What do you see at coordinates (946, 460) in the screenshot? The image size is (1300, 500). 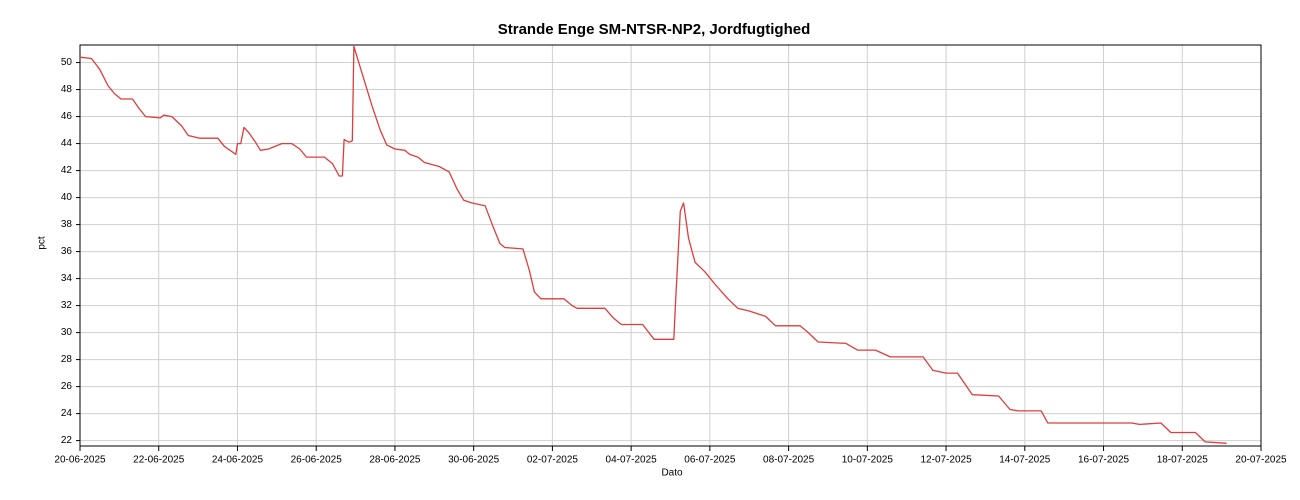 I see `x-tick-label: 12-07-2025` at bounding box center [946, 460].